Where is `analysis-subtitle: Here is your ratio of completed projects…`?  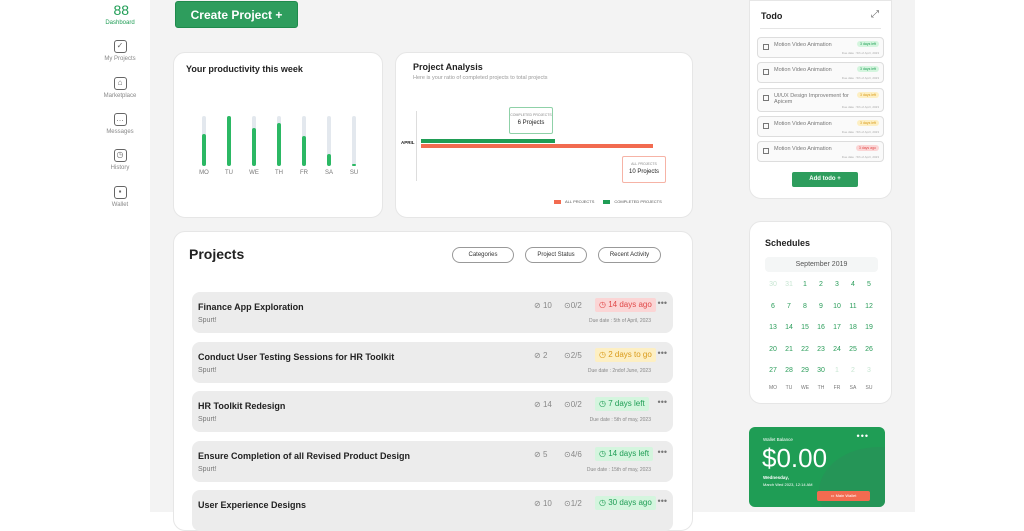 analysis-subtitle: Here is your ratio of completed projects… is located at coordinates (480, 78).